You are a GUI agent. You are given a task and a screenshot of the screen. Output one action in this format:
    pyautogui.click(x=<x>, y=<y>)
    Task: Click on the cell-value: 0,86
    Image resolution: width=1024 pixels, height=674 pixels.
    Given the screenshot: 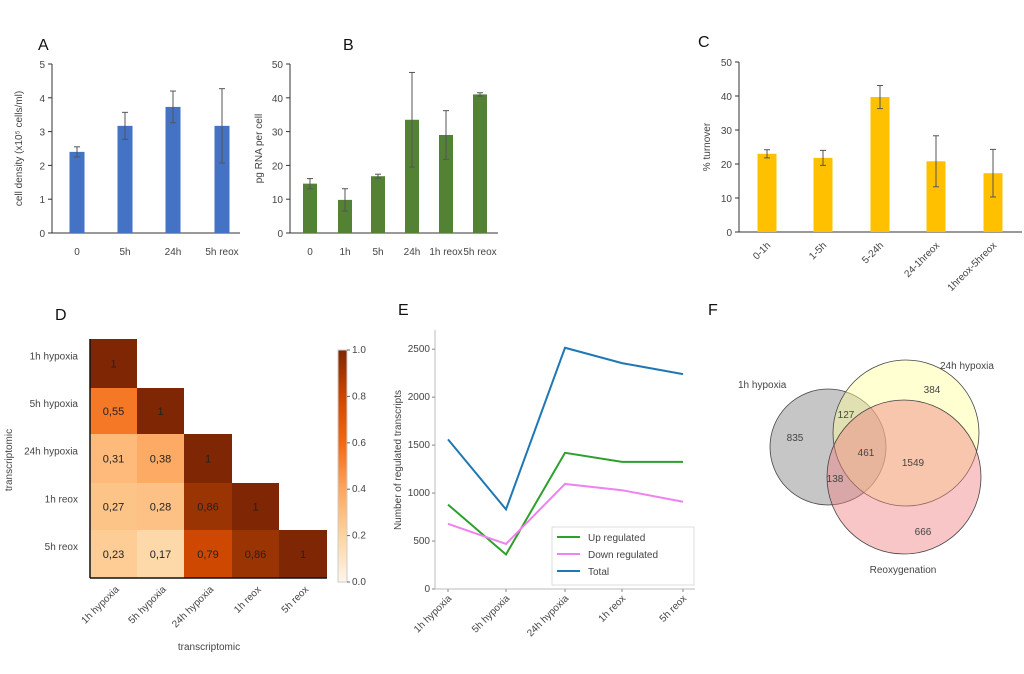 What is the action you would take?
    pyautogui.click(x=255, y=555)
    